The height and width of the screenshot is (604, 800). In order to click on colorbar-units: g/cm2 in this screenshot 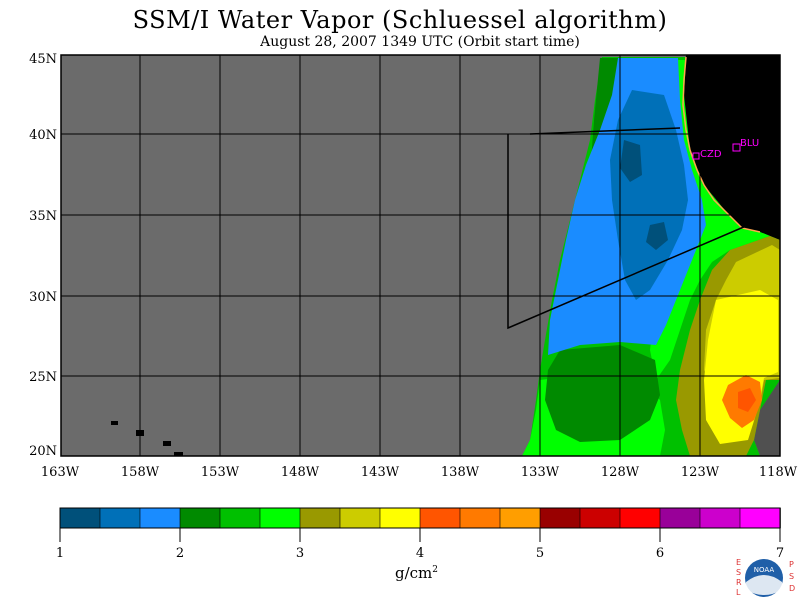, I will do `click(416, 573)`.